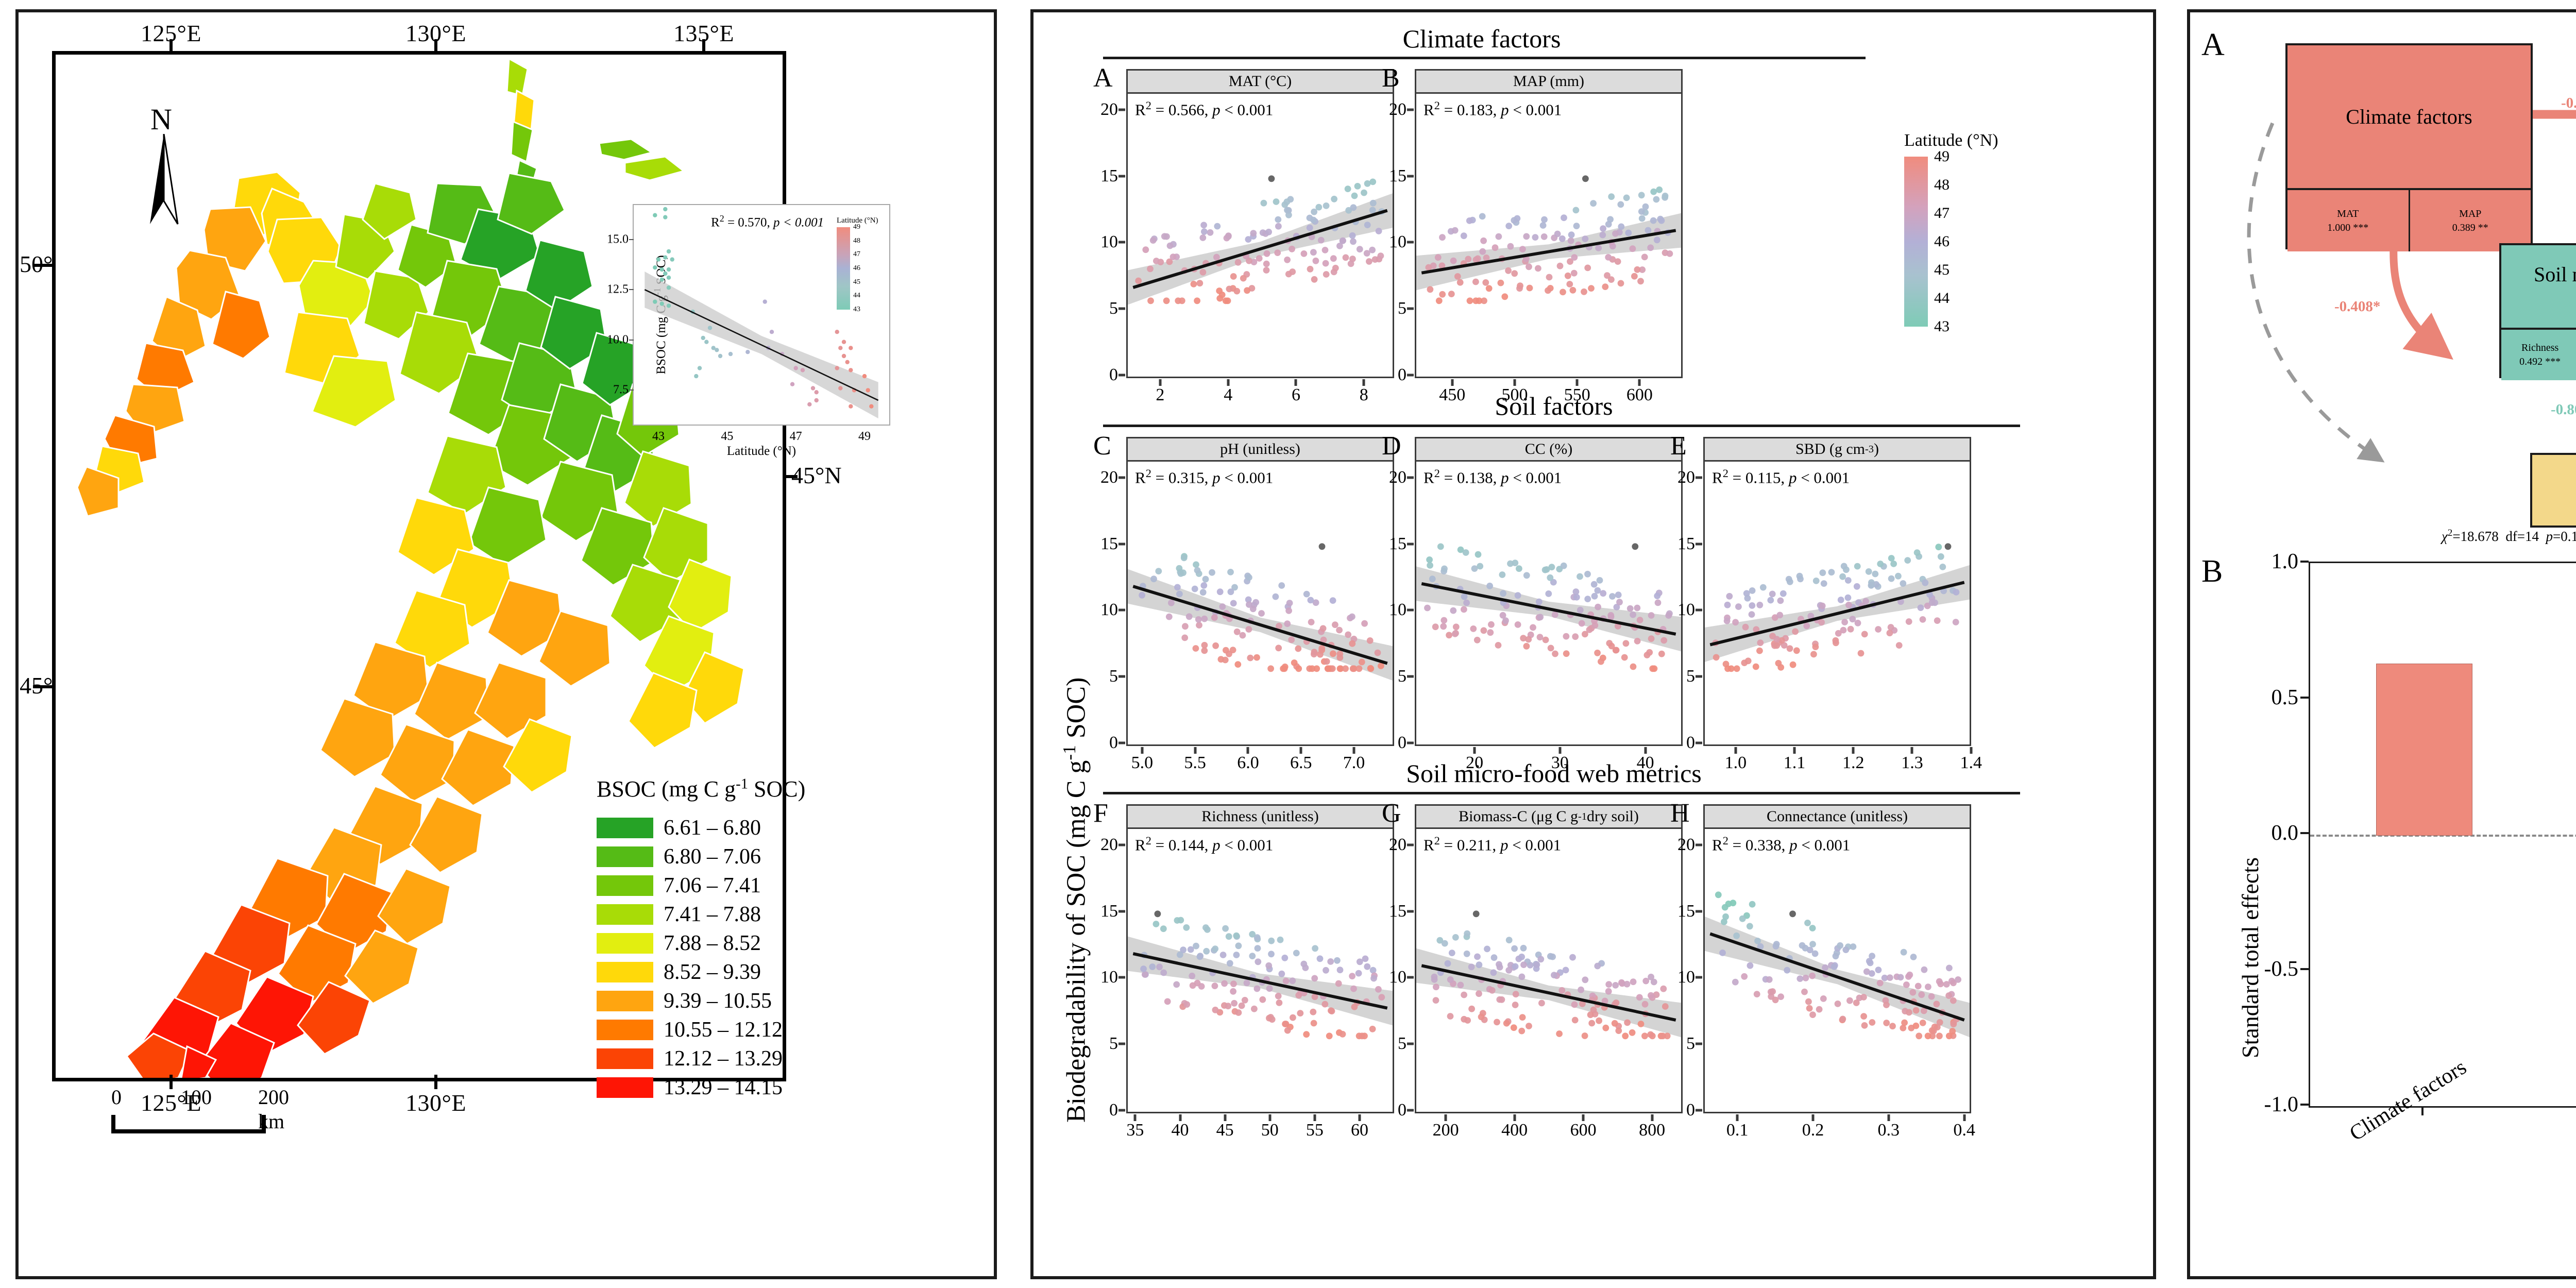  I want to click on north-arrow-label: N, so click(161, 119).